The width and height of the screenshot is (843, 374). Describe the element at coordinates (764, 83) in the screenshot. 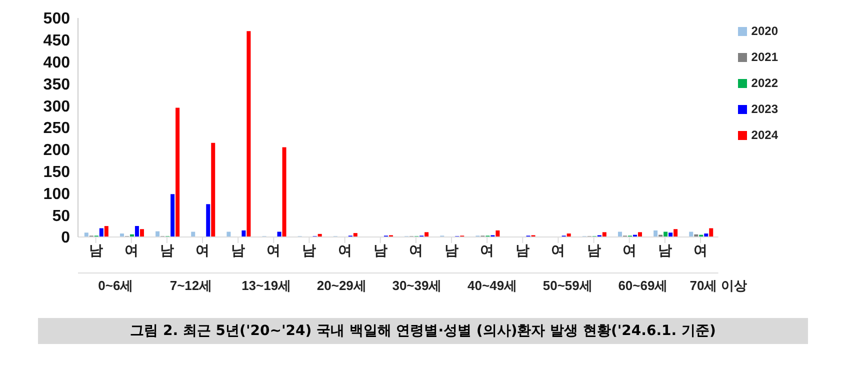

I see `legend-label: 2022` at that location.